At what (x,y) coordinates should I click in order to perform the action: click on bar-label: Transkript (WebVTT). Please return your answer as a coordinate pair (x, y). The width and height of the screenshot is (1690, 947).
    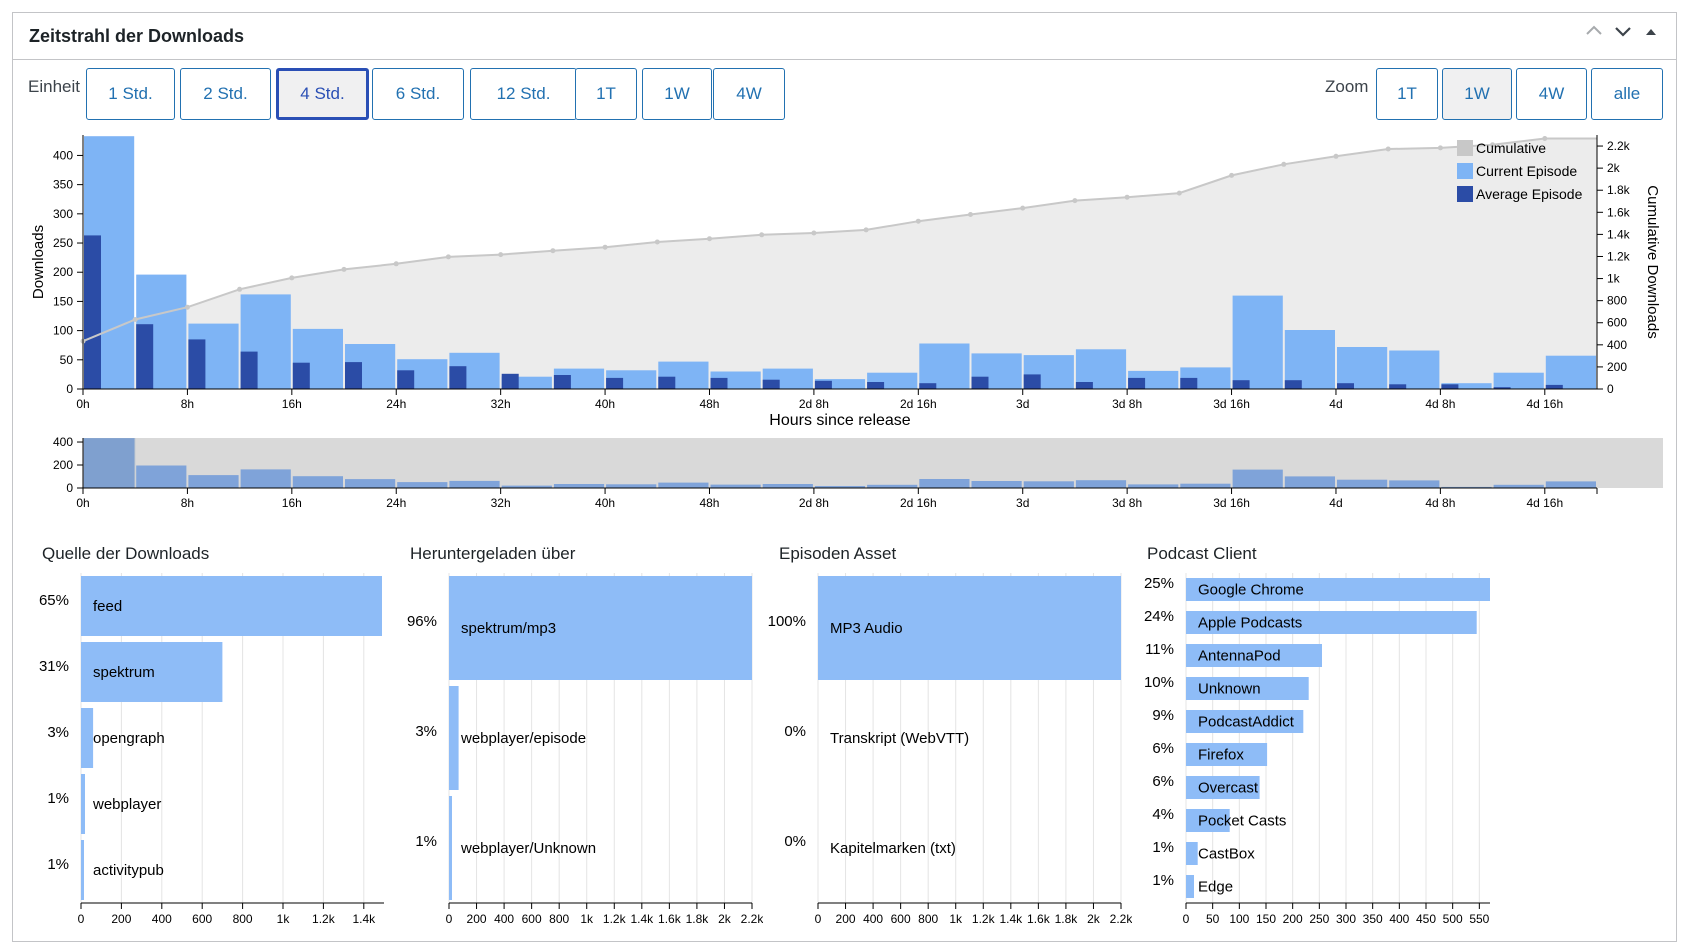
    Looking at the image, I should click on (899, 738).